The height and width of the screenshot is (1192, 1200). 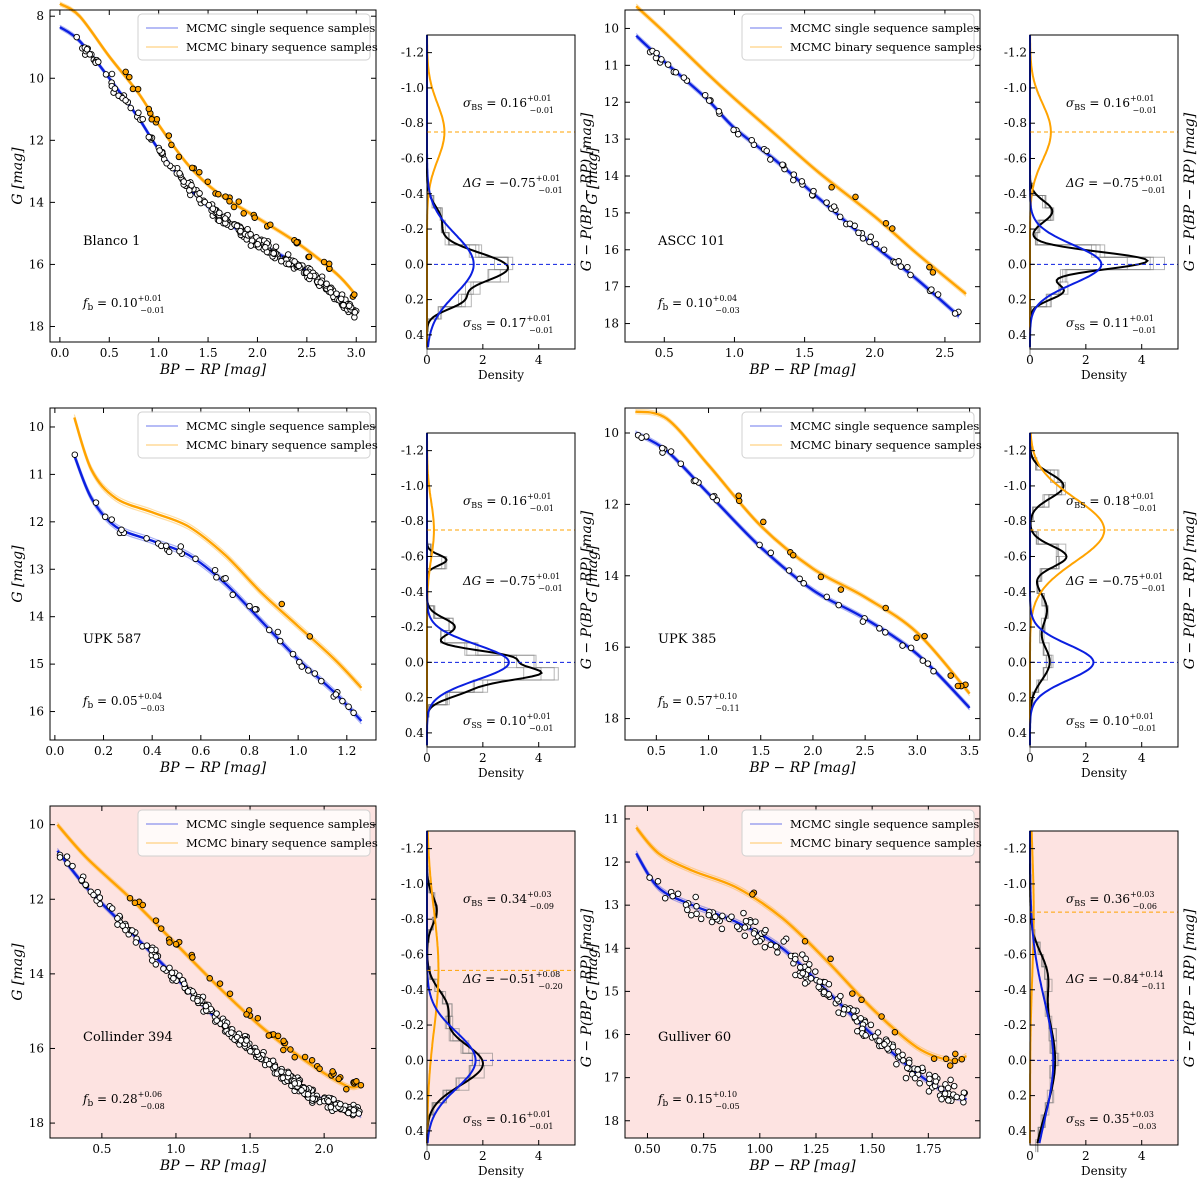 What do you see at coordinates (884, 28) in the screenshot?
I see `legend-single-label: MCMC single sequence samples` at bounding box center [884, 28].